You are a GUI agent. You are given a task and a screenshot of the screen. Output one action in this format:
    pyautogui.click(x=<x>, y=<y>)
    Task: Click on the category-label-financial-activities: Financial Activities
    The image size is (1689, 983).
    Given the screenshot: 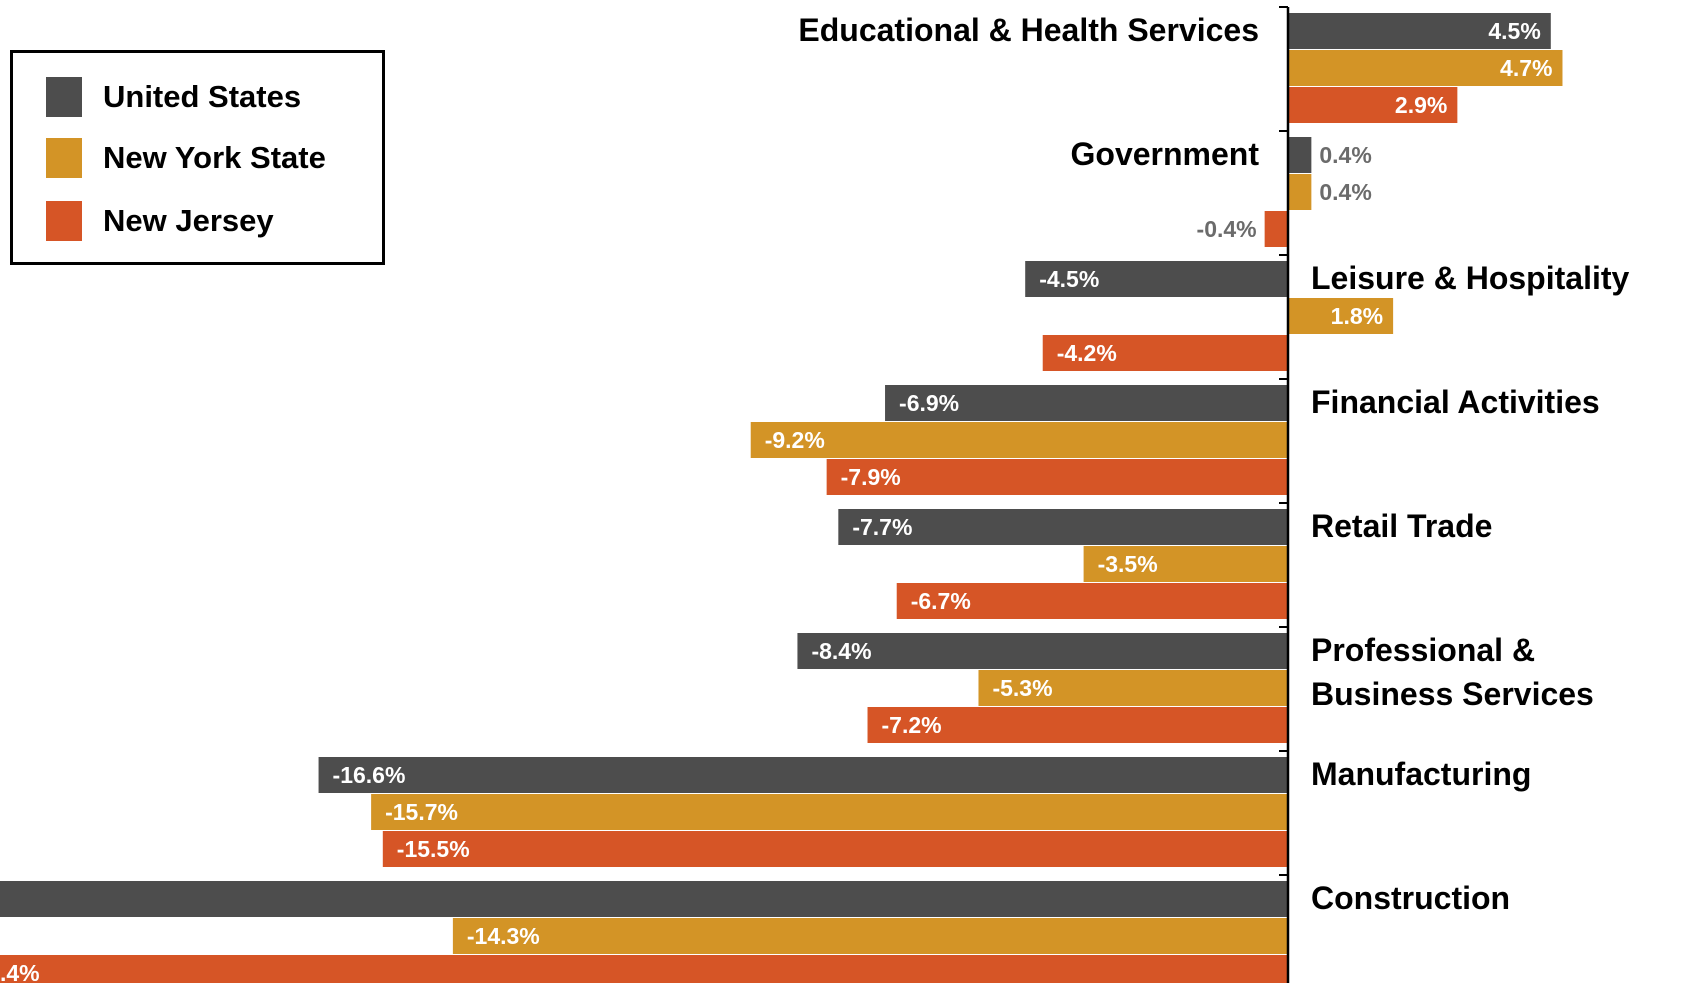 What is the action you would take?
    pyautogui.click(x=1455, y=402)
    